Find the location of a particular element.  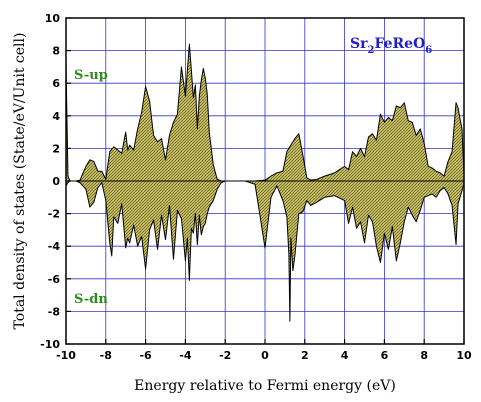

x-tick-label: -6 is located at coordinates (145, 355).